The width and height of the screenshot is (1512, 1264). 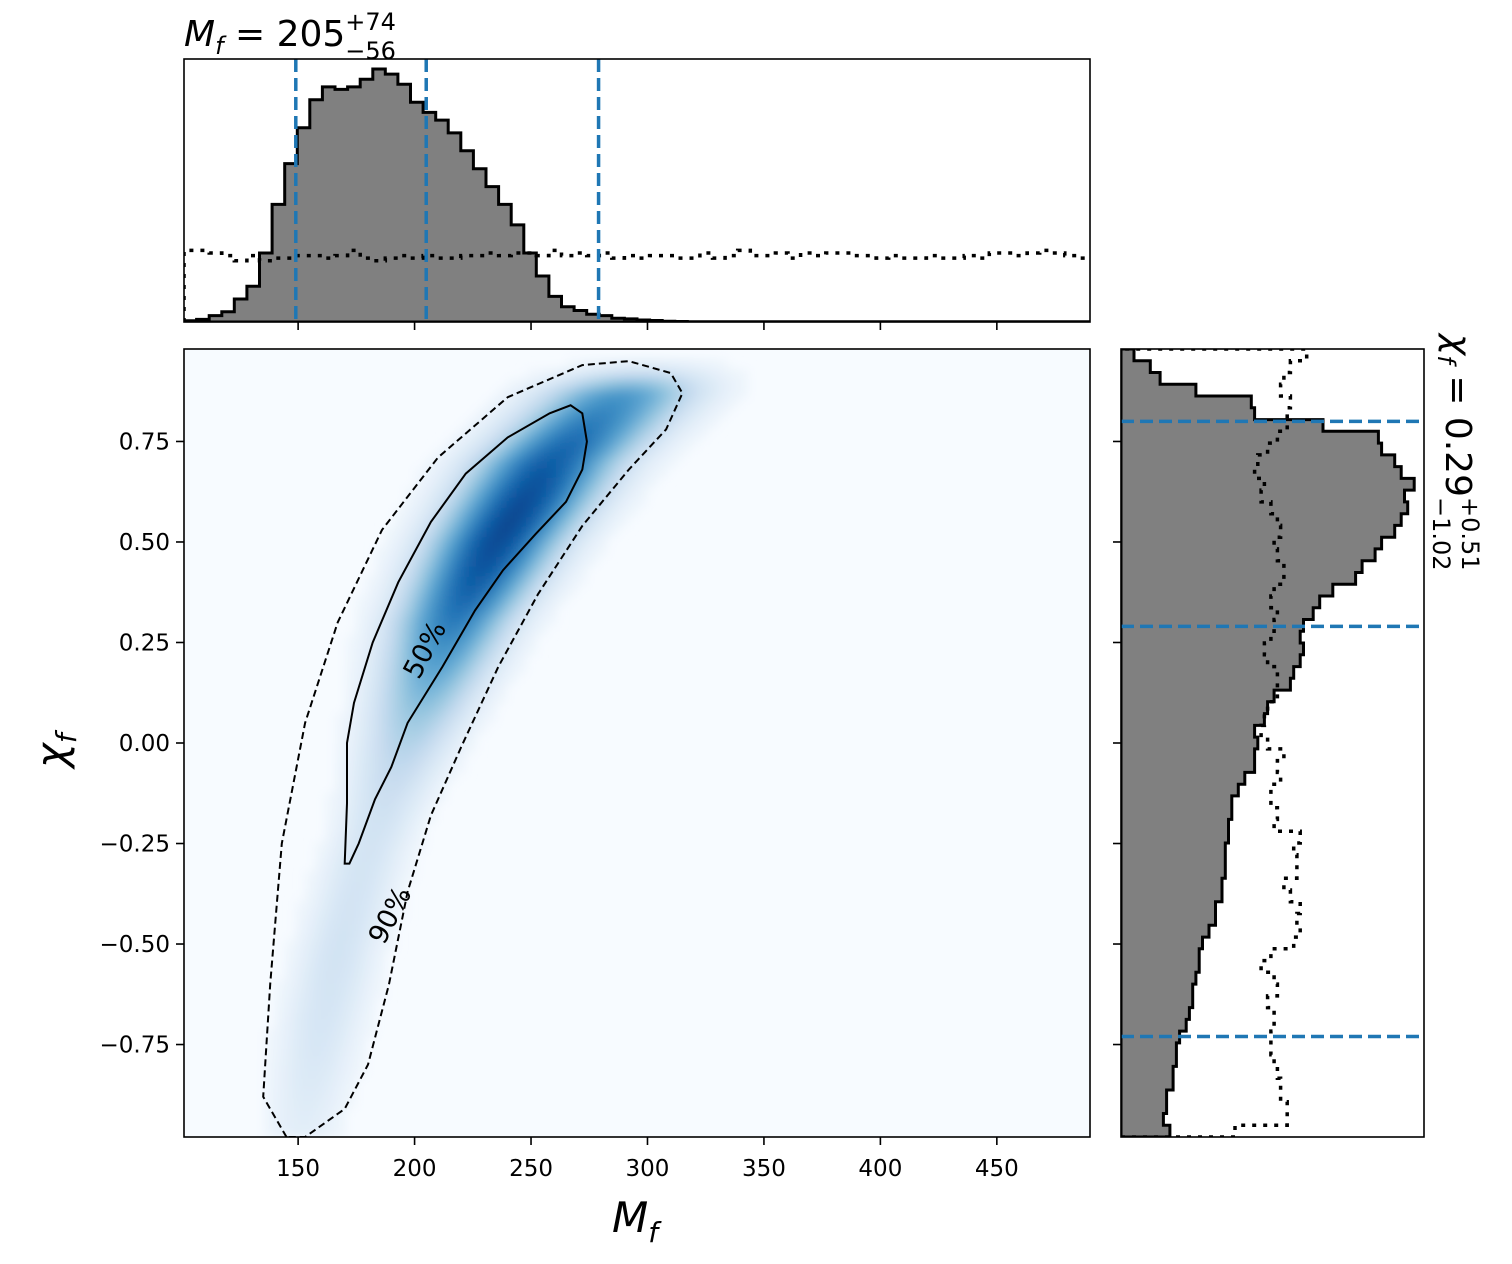 I want to click on marginal-y-title-symbol: χ, so click(x=1457, y=344).